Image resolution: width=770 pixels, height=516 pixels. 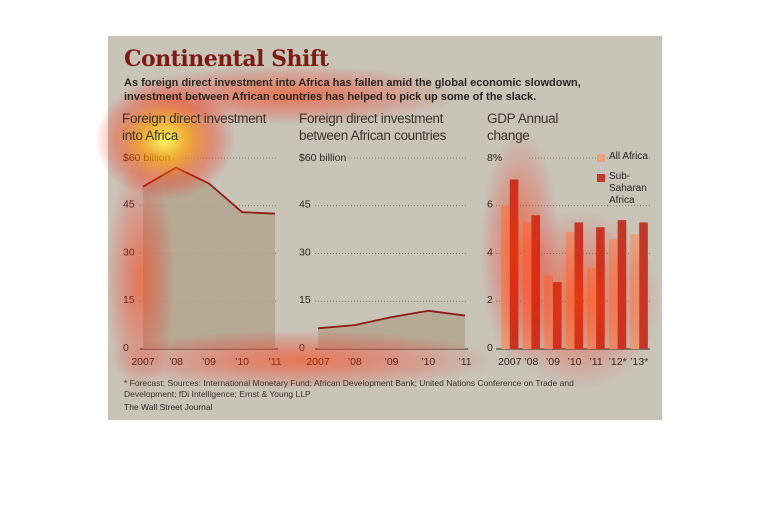 What do you see at coordinates (305, 205) in the screenshot?
I see `y-tick-label: 45` at bounding box center [305, 205].